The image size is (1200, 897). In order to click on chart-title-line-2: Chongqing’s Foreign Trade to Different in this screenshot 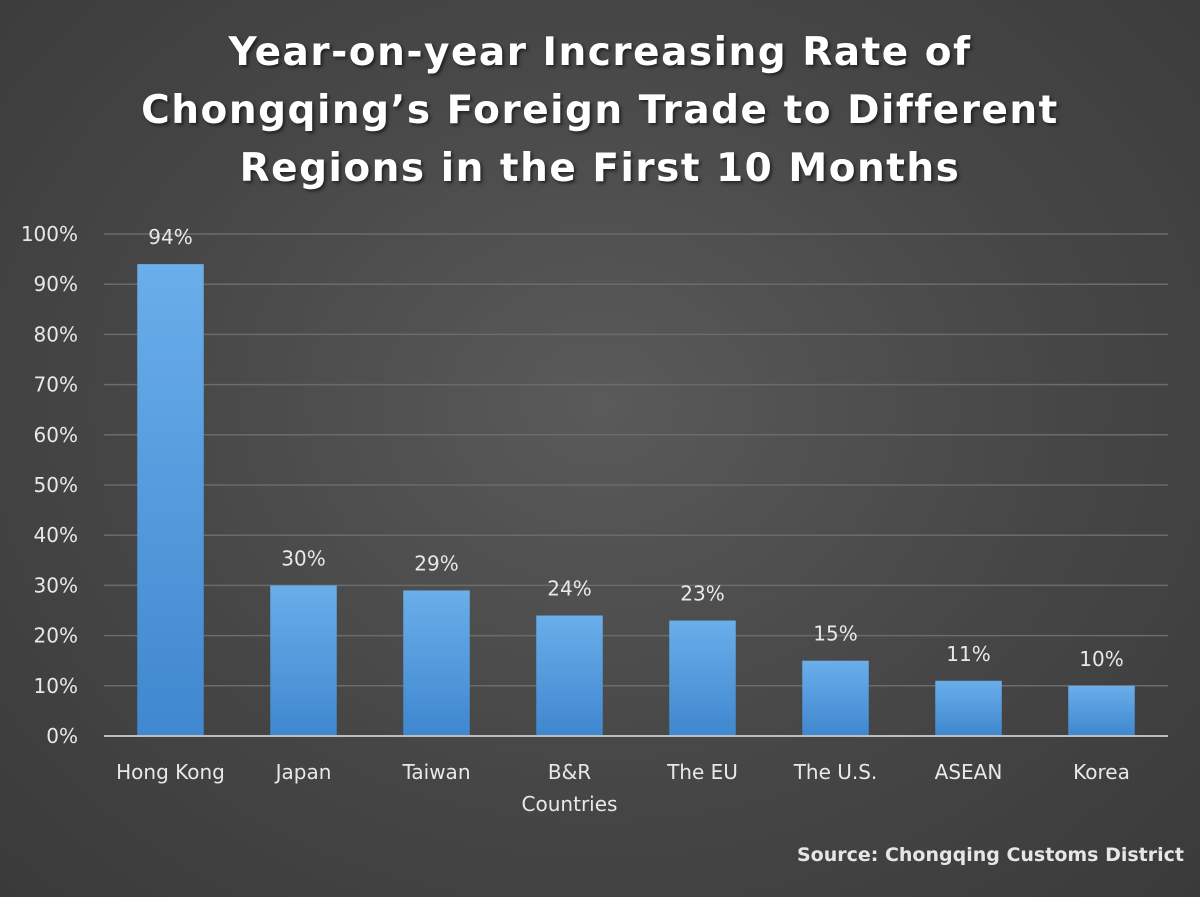, I will do `click(600, 110)`.